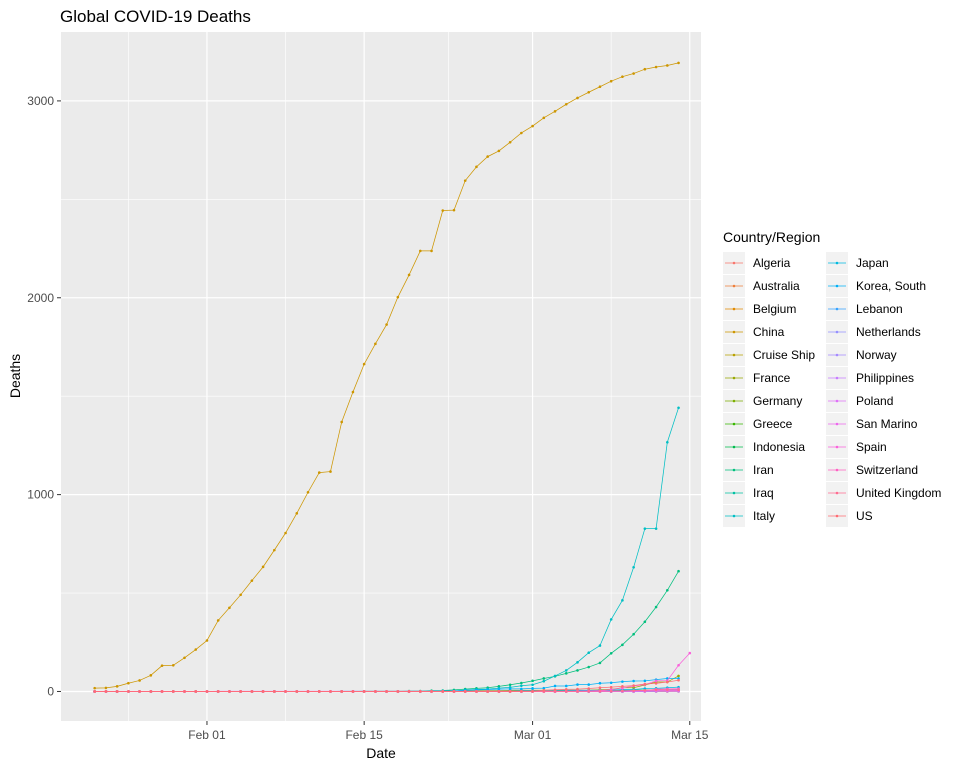 The width and height of the screenshot is (960, 768). Describe the element at coordinates (690, 735) in the screenshot. I see `x-tick-label: Mar 15` at that location.